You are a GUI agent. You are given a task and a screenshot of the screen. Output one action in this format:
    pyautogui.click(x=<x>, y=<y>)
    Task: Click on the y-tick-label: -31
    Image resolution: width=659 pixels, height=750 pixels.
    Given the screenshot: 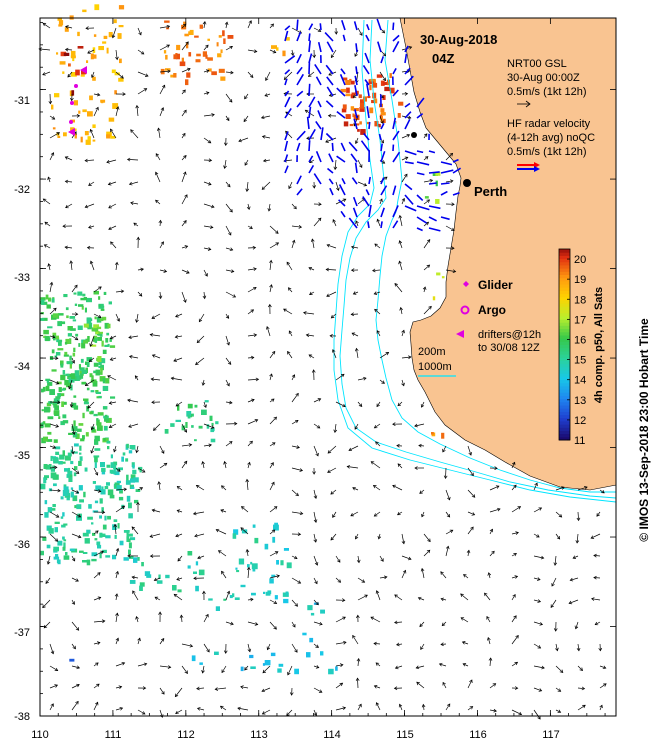 What is the action you would take?
    pyautogui.click(x=22, y=101)
    